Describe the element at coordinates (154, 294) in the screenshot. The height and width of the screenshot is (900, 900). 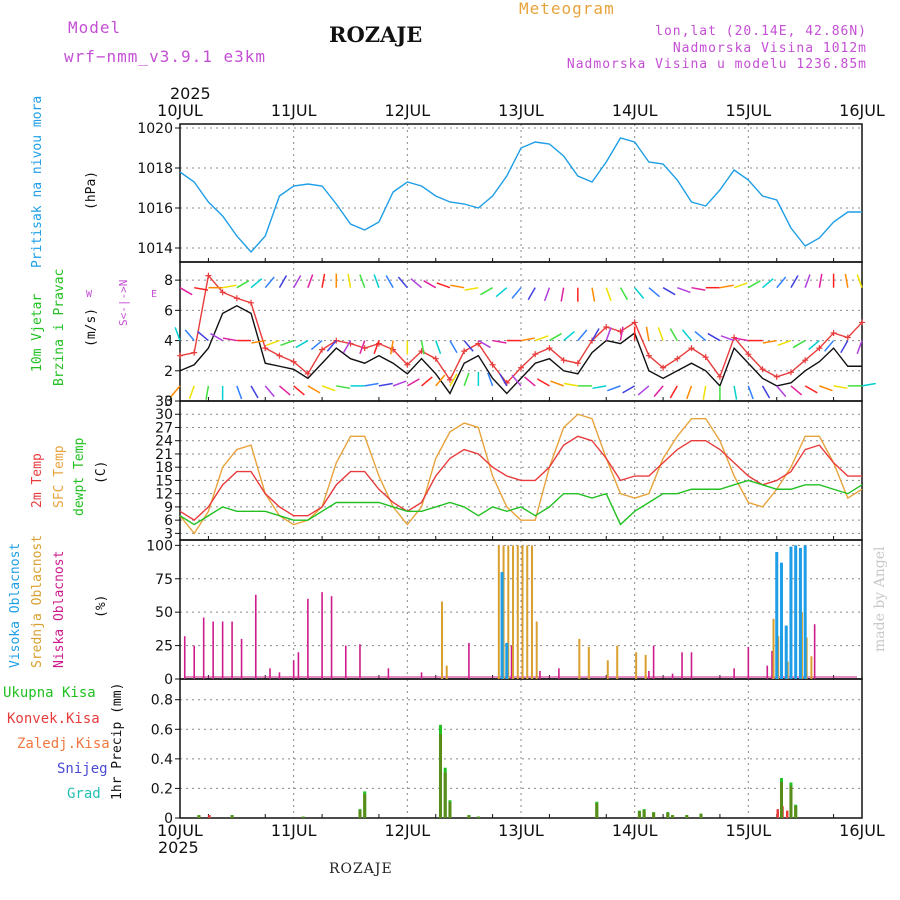
I see `compass-e-label: E` at that location.